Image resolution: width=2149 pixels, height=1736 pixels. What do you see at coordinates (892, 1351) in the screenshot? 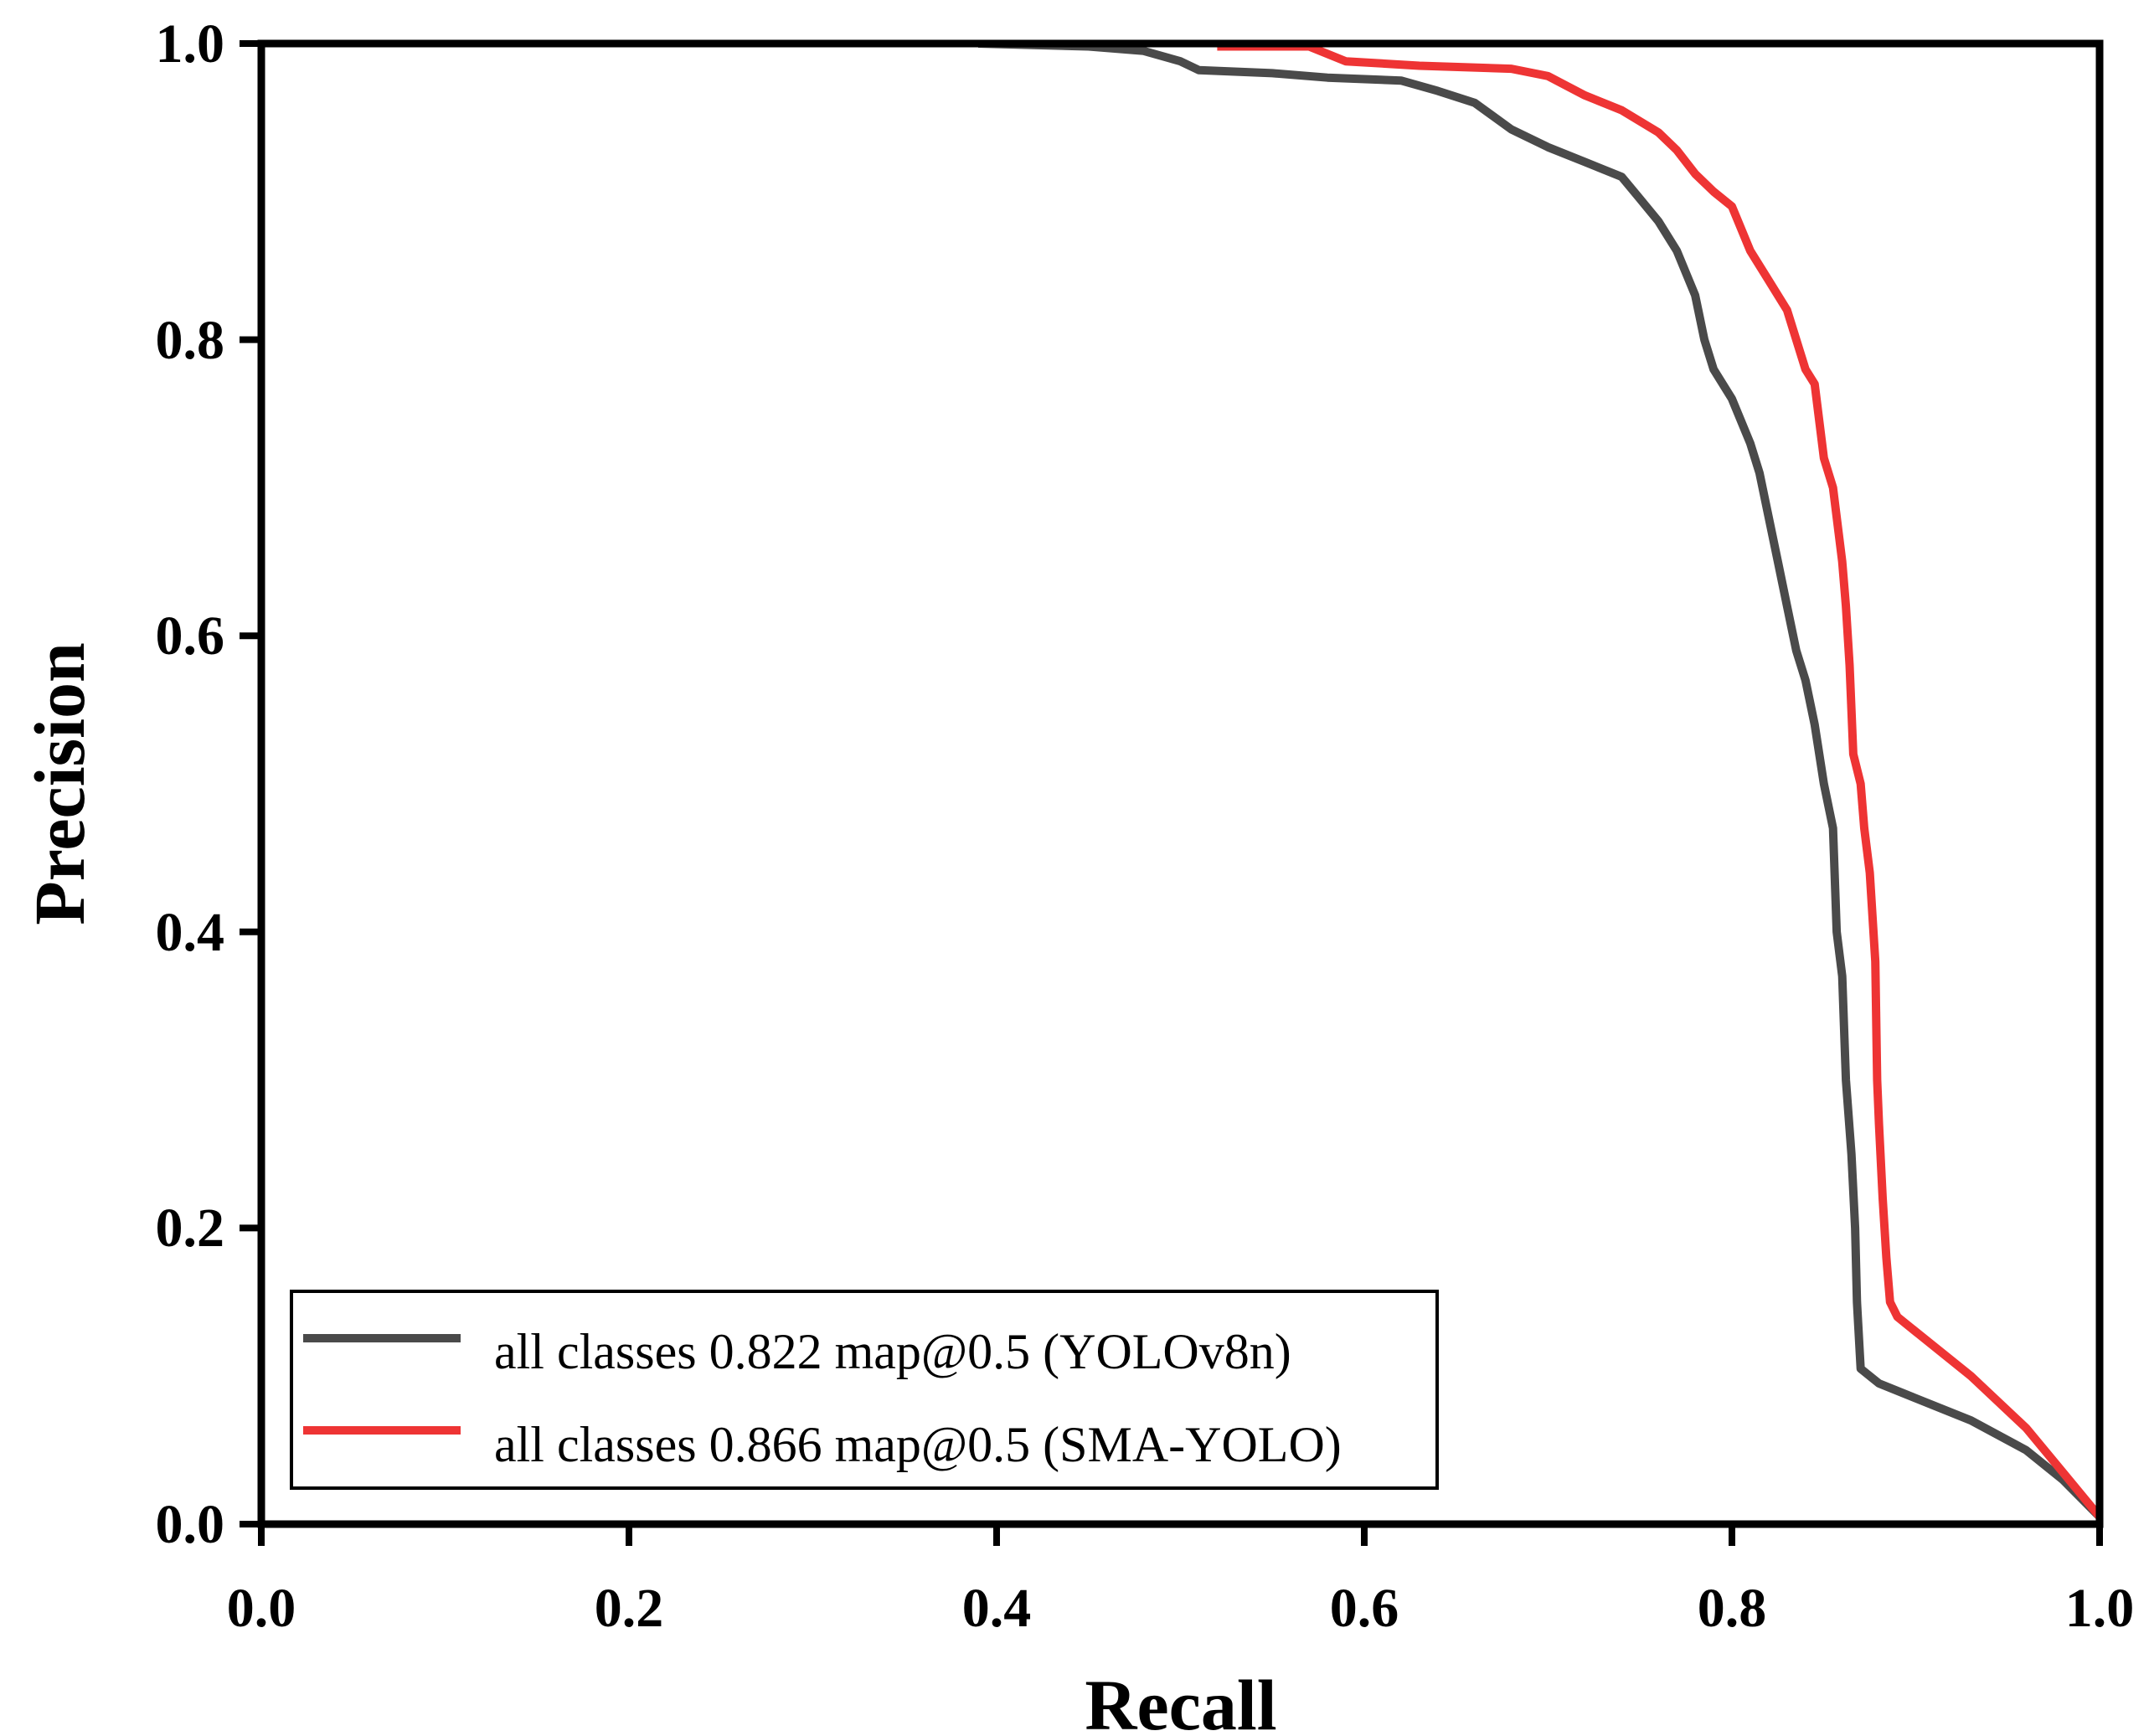
I see `legend-label-yolov8n: all classes 0.822 map@0.5 (YOLOv8n)` at bounding box center [892, 1351].